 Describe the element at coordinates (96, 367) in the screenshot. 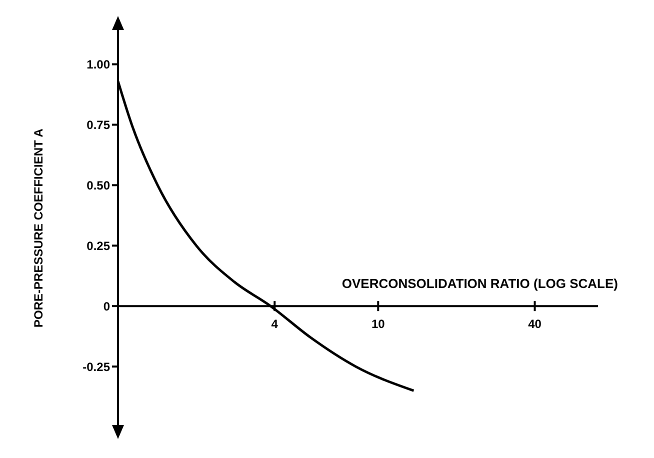

I see `y-tick-label: -0.25` at that location.